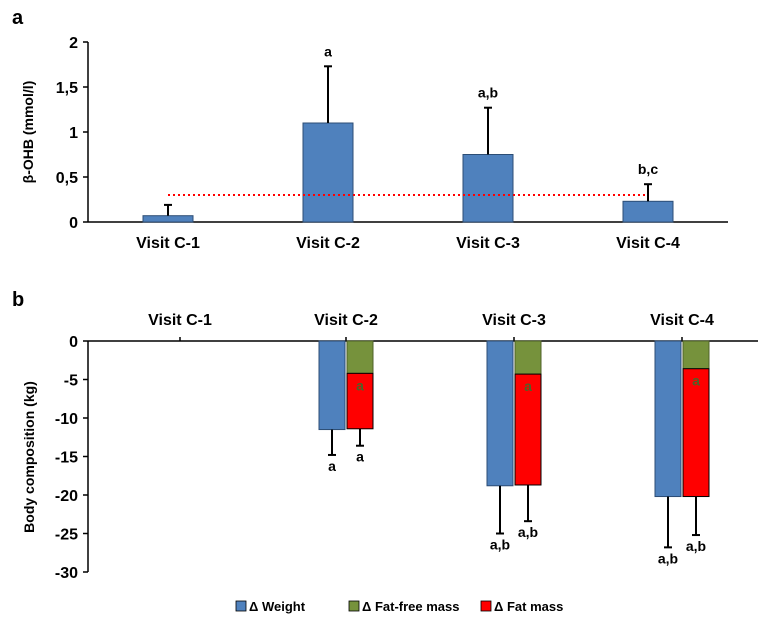  Describe the element at coordinates (346, 320) in the screenshot. I see `panel-b-category-label: Visit C-2` at that location.